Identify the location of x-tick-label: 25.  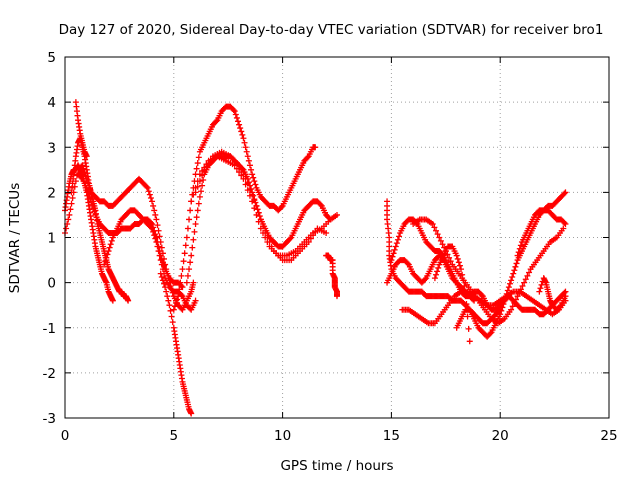
(608, 436).